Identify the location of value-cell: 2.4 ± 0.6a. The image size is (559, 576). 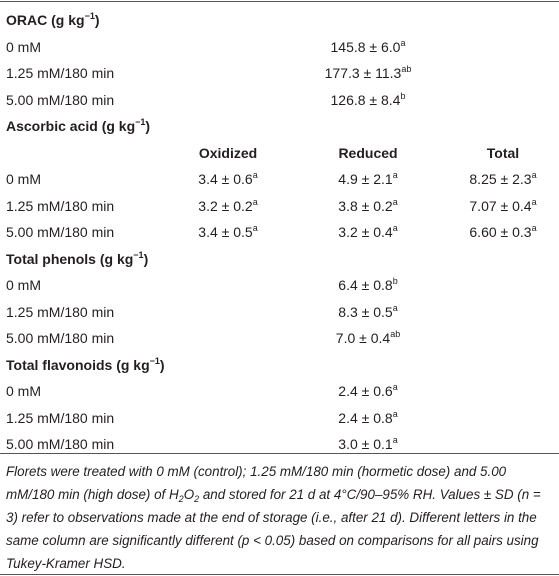
(367, 391).